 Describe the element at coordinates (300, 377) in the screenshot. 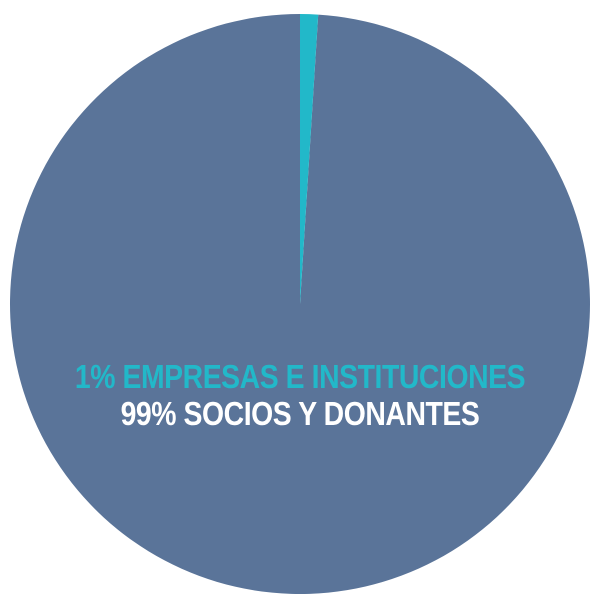

I see `slice-label-empresas: 1% EMPRESAS E INSTITUCIONES` at that location.